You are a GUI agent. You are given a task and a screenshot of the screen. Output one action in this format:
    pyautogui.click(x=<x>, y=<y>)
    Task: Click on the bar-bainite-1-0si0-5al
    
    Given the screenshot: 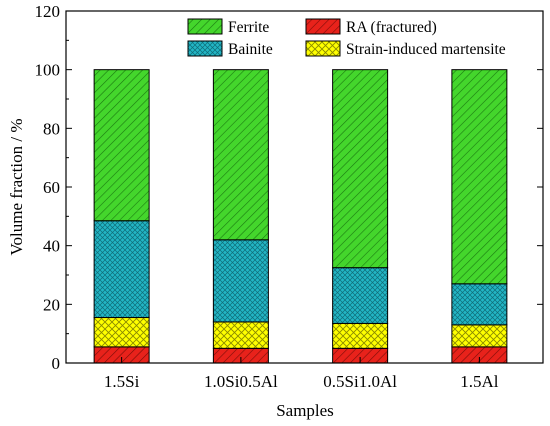 What is the action you would take?
    pyautogui.click(x=240, y=281)
    